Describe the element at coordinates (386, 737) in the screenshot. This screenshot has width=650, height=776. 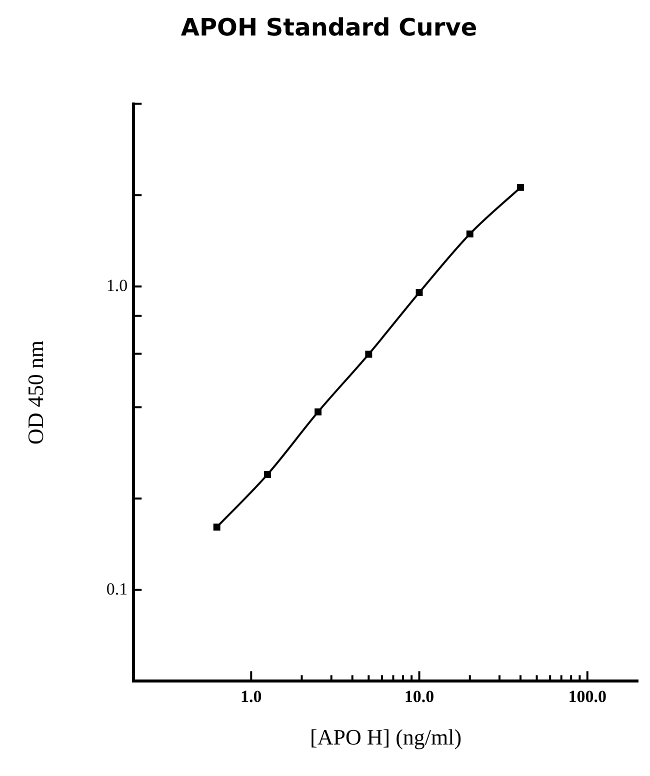
I see `x-axis-title: [APO H] (ng/ml)` at that location.